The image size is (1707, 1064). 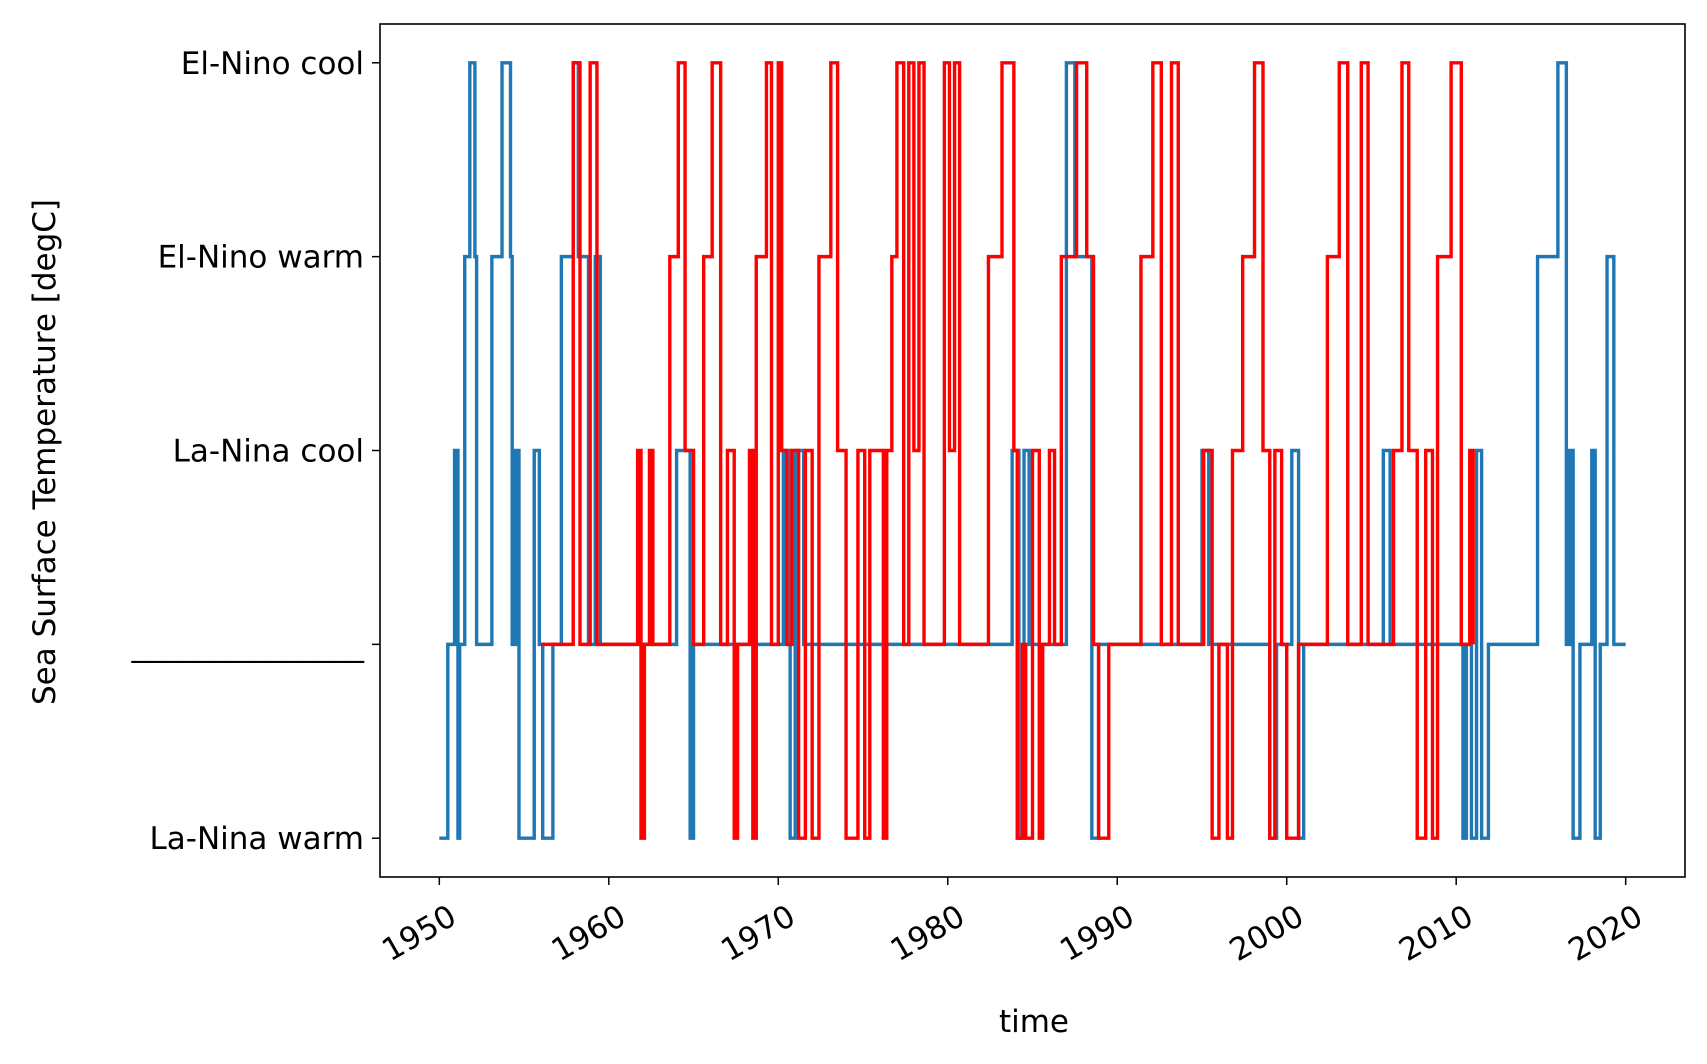 What do you see at coordinates (1034, 1022) in the screenshot?
I see `x-axis-label: time` at bounding box center [1034, 1022].